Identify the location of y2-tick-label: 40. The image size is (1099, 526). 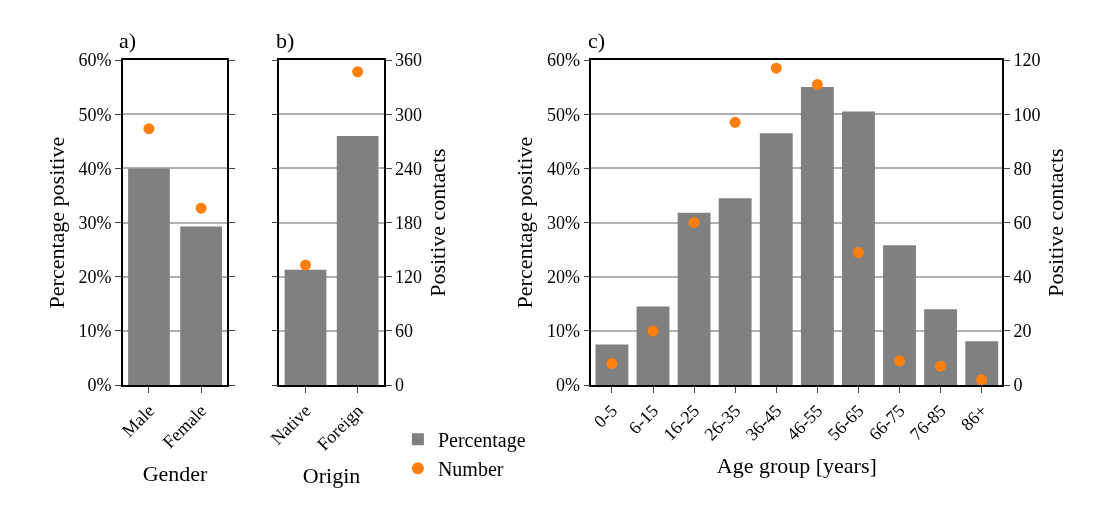
(1022, 277).